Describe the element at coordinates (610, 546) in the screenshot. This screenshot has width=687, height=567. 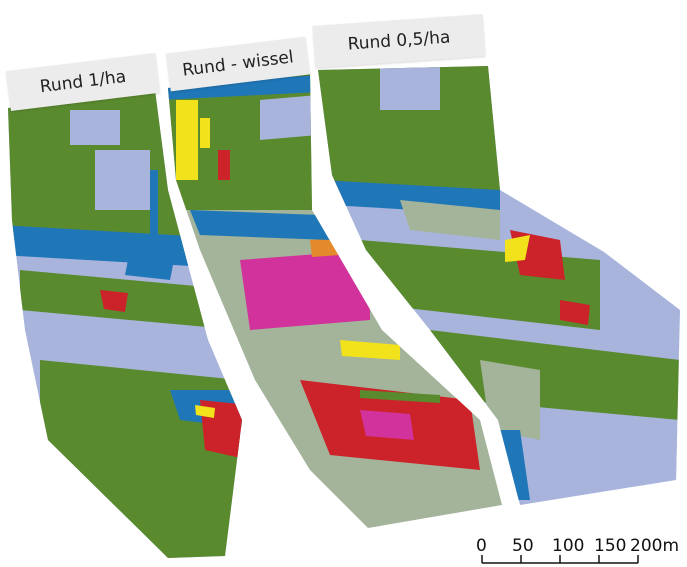
I see `scale-tick-150: 150` at that location.